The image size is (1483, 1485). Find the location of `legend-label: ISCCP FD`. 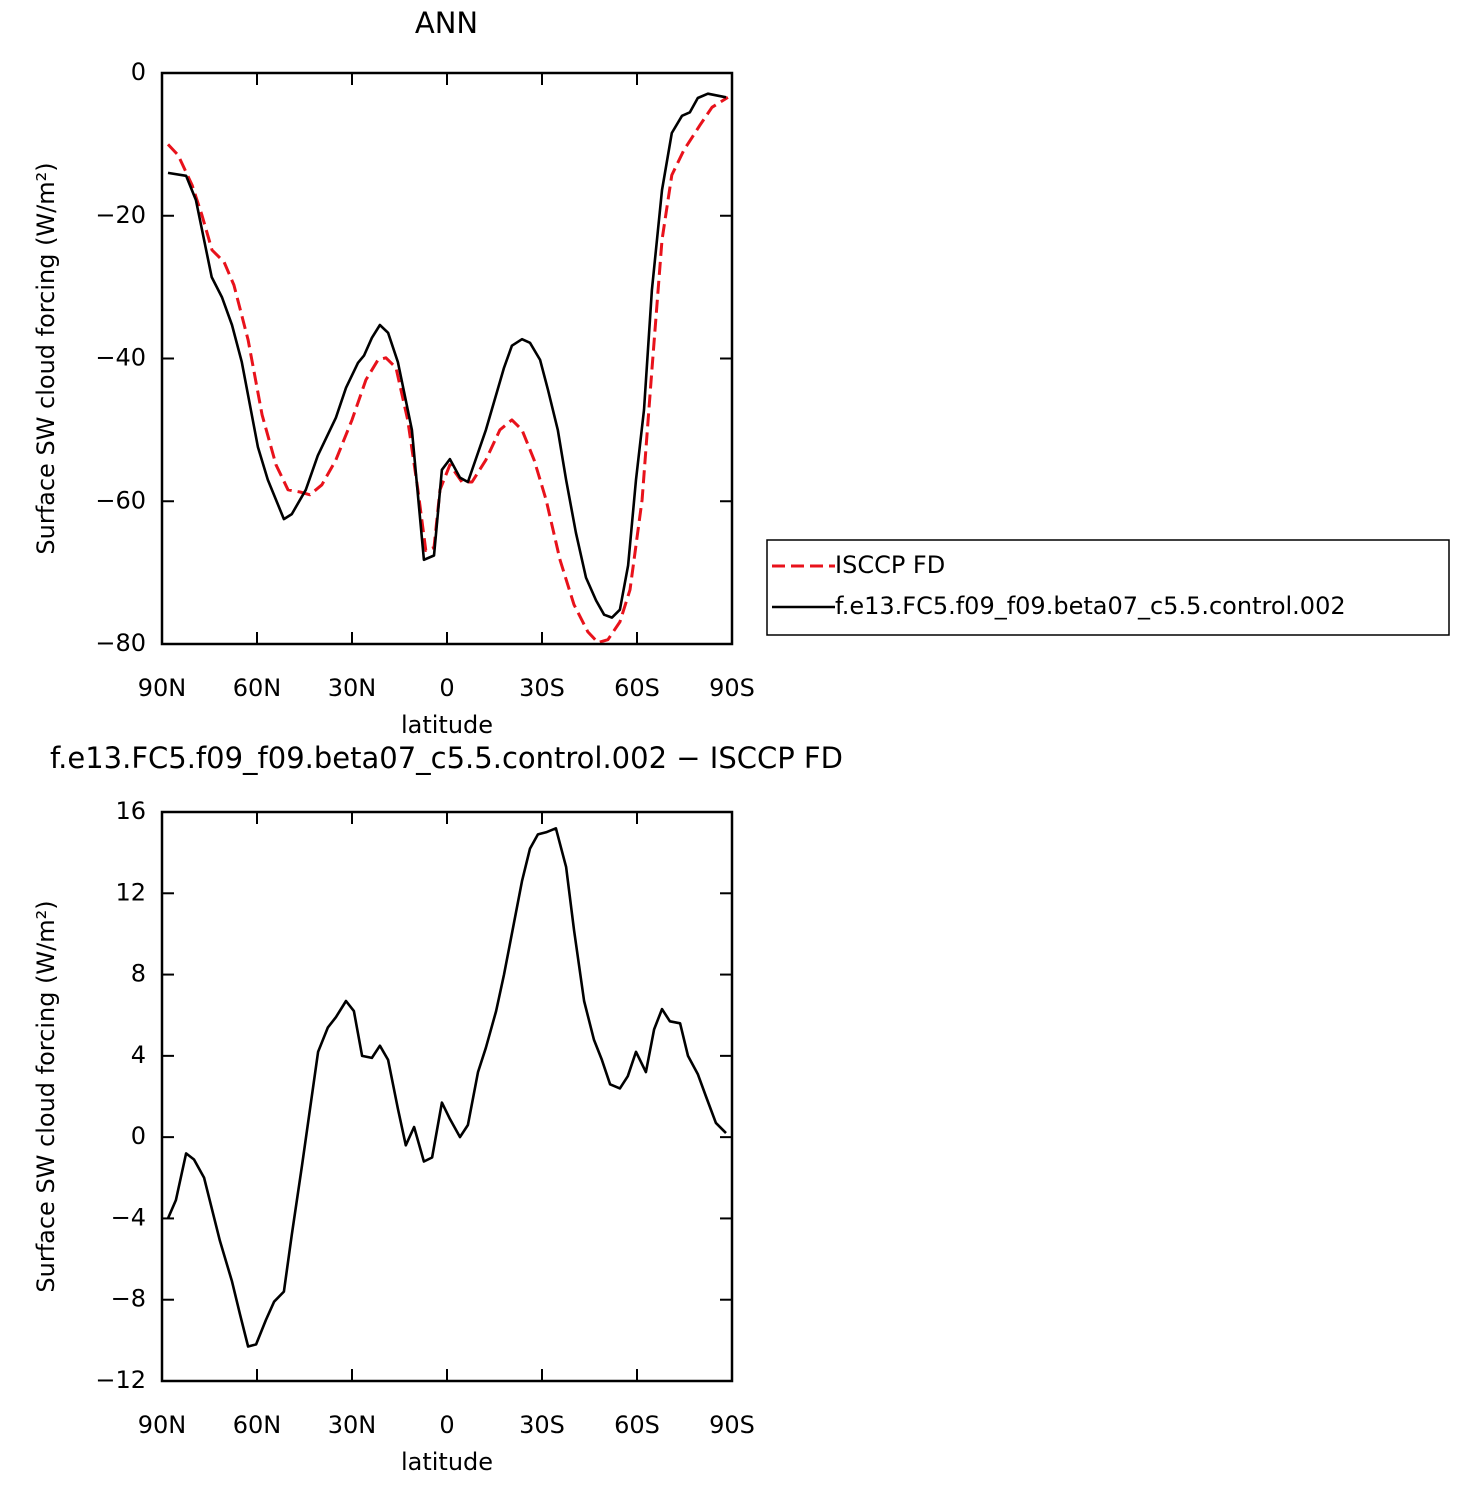

legend-label: ISCCP FD is located at coordinates (890, 565).